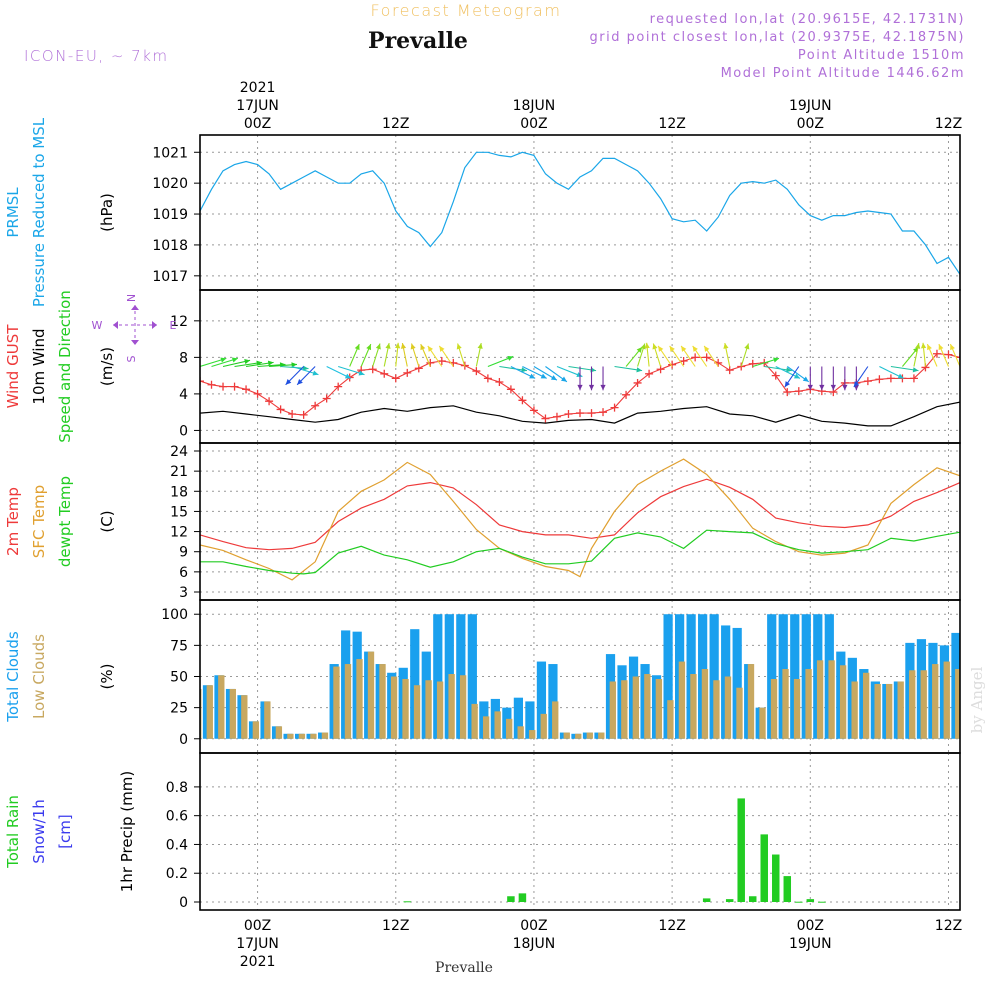 The width and height of the screenshot is (1000, 1000). Describe the element at coordinates (179, 646) in the screenshot. I see `ytick-label: 75` at that location.